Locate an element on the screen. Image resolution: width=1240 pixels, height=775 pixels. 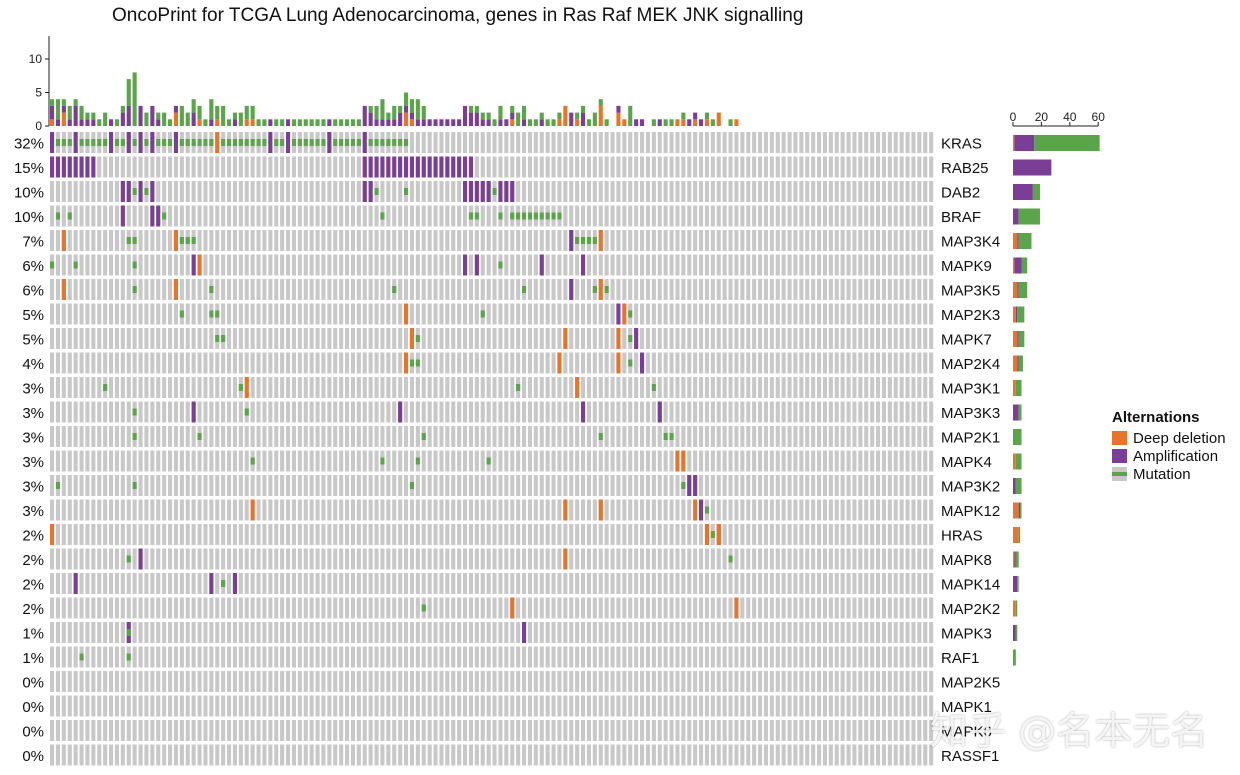
gene-count-bar-mut is located at coordinates (1016, 633).